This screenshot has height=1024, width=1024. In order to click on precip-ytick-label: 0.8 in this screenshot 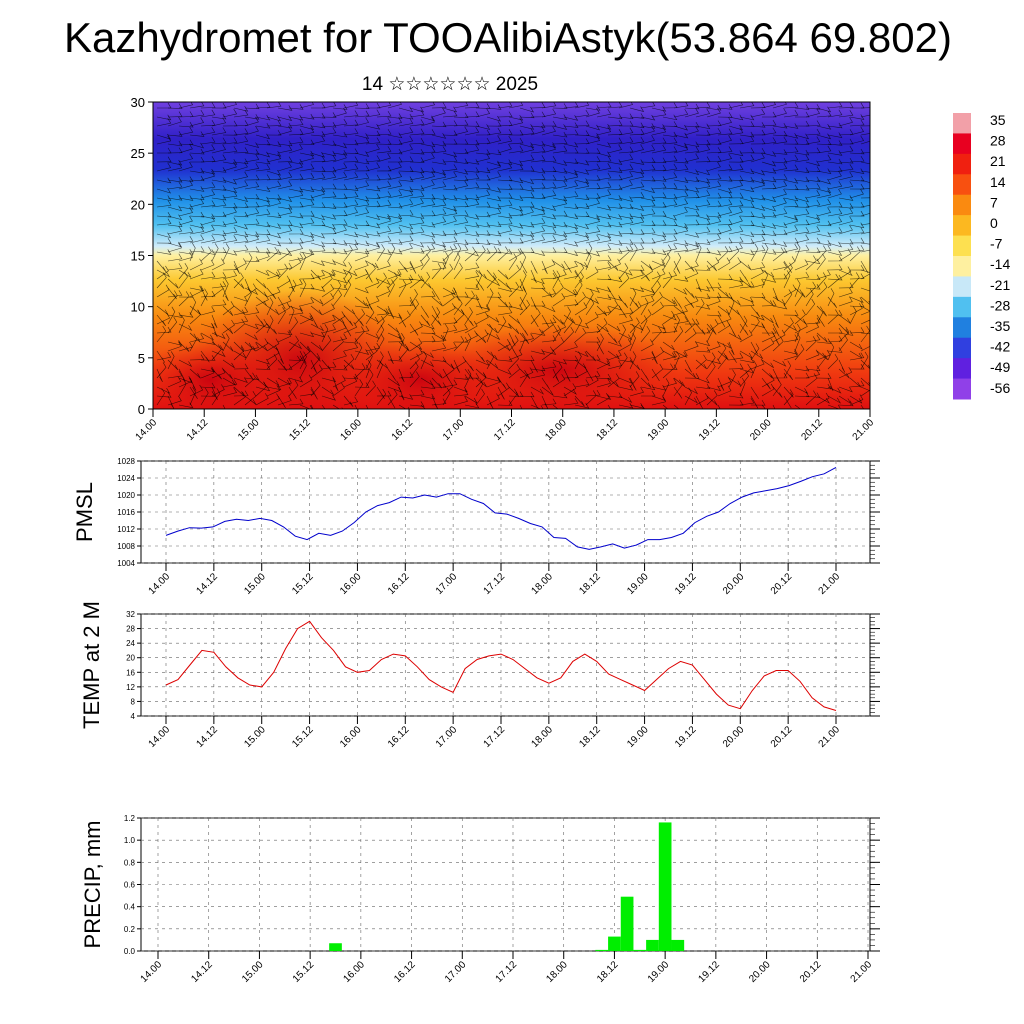, I will do `click(130, 862)`.